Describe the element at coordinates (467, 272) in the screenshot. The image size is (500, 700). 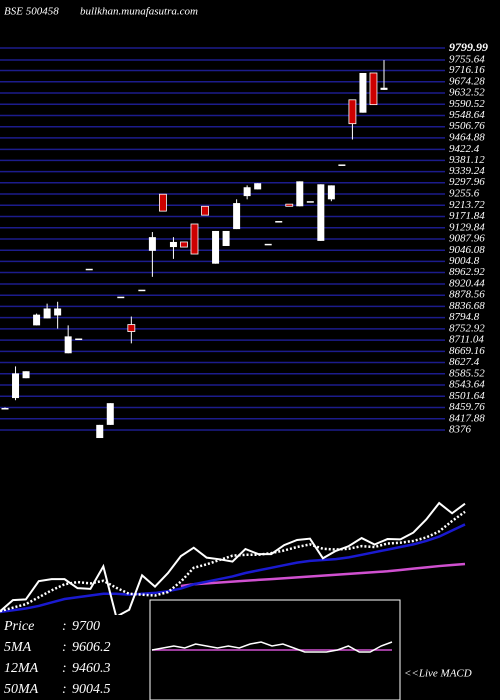
I see `y-tick-label: 8962.92` at that location.